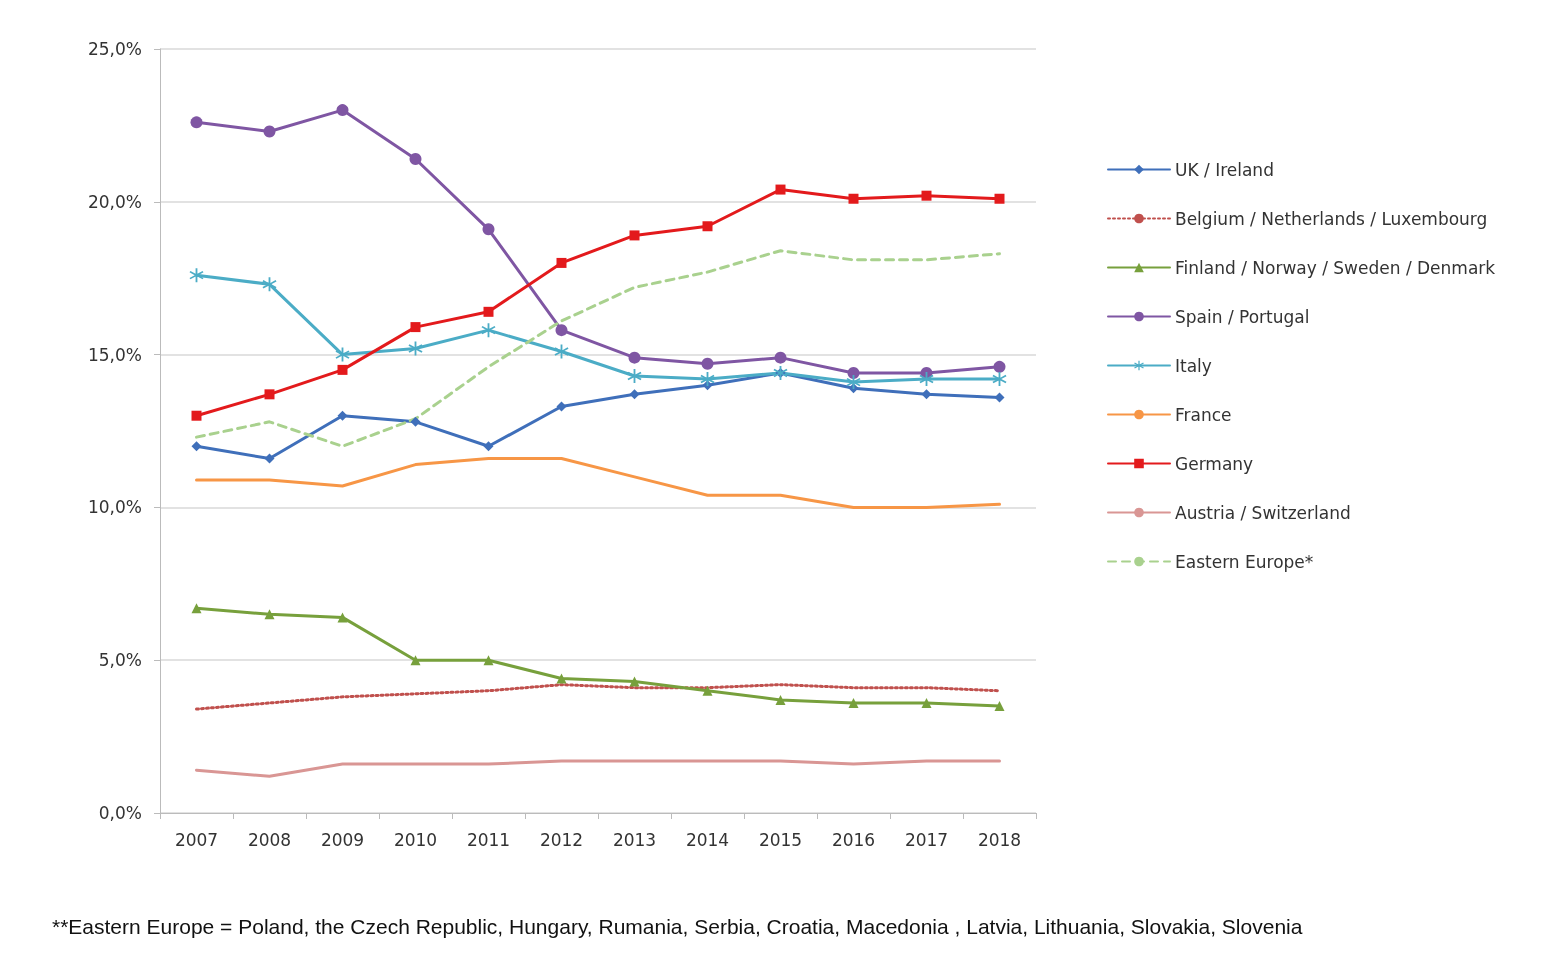  I want to click on x-tick-label: 2011, so click(488, 839).